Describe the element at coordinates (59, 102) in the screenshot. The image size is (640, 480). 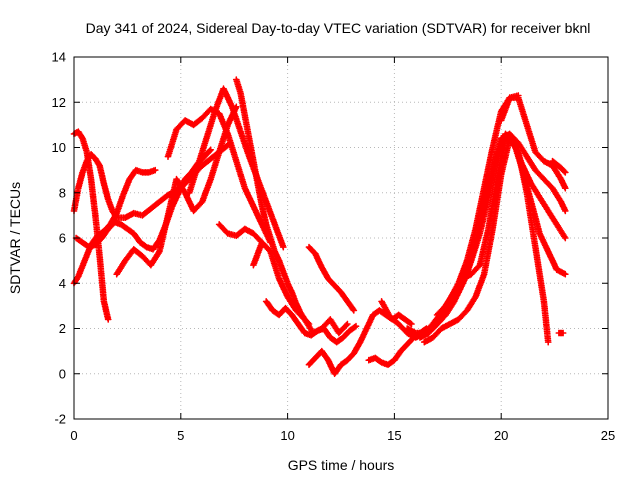
I see `y-tick-label: 12` at that location.